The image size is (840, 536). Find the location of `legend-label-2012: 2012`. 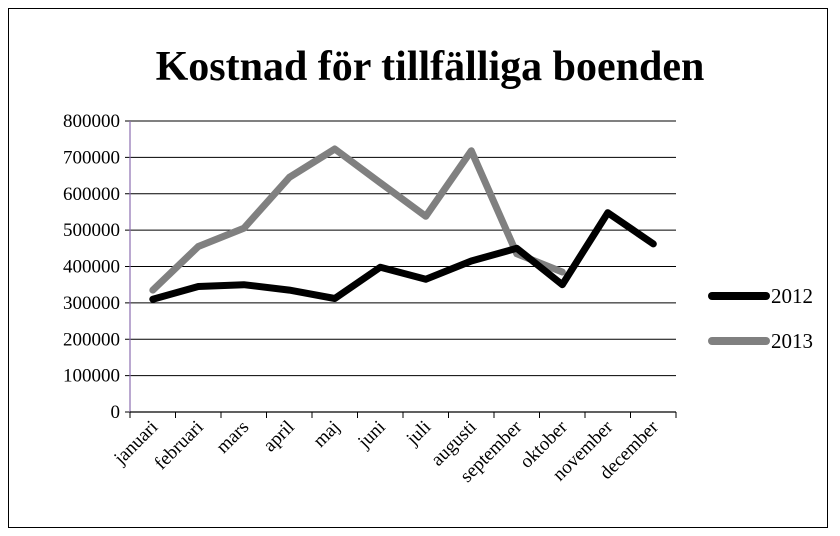

legend-label-2012: 2012 is located at coordinates (792, 296).